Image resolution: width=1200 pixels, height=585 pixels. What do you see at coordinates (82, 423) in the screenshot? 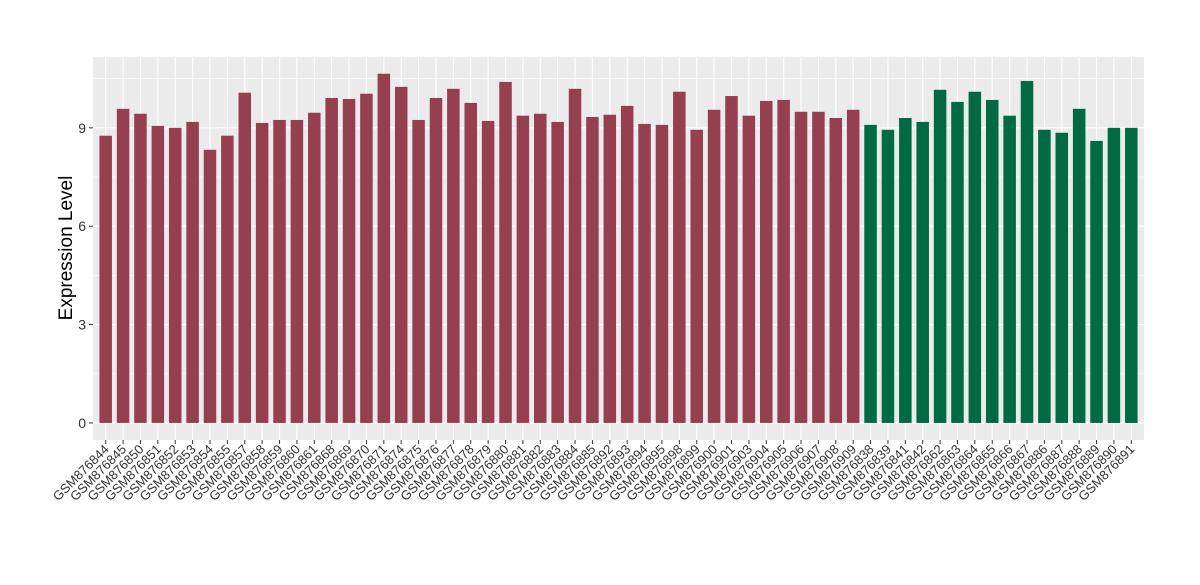
I see `y-tick-label: 0` at bounding box center [82, 423].